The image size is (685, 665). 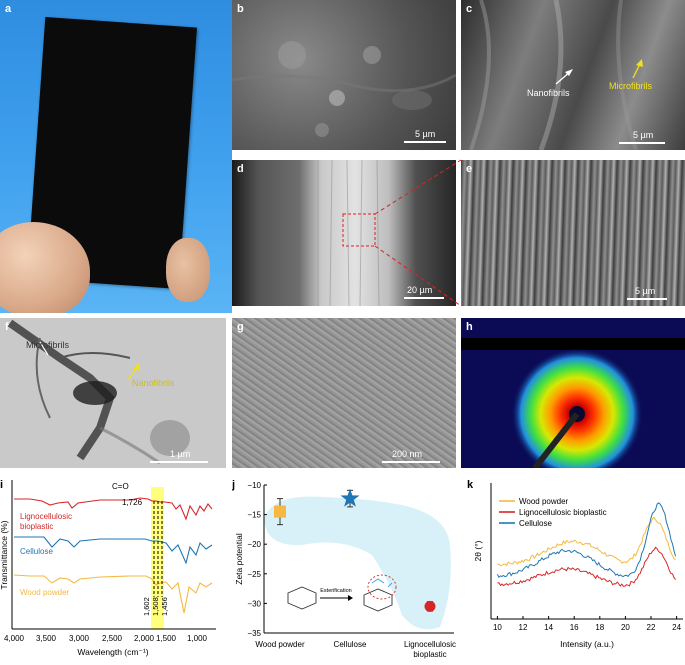 What do you see at coordinates (651, 627) in the screenshot?
I see `x-tick-label: 22` at bounding box center [651, 627].